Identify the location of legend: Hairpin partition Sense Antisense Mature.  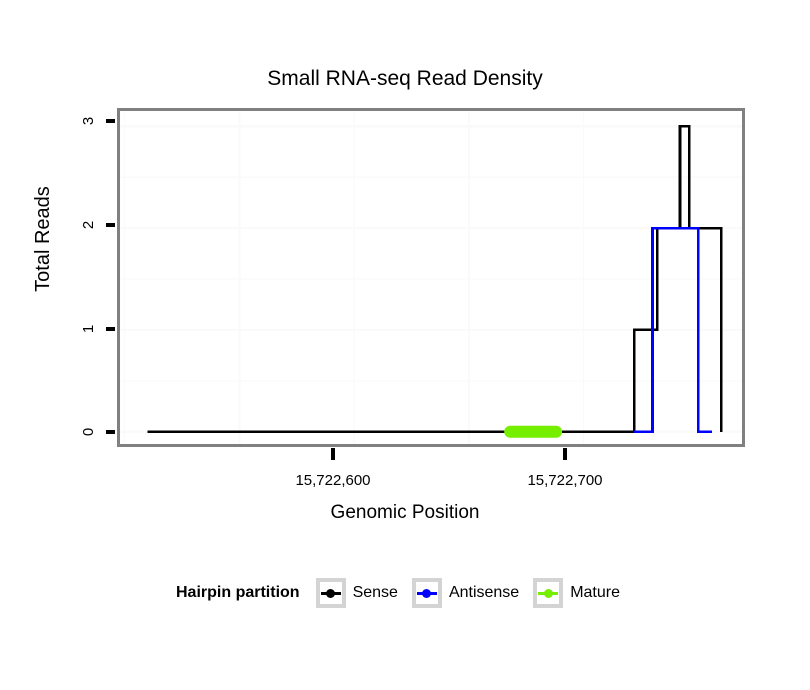
(405, 593).